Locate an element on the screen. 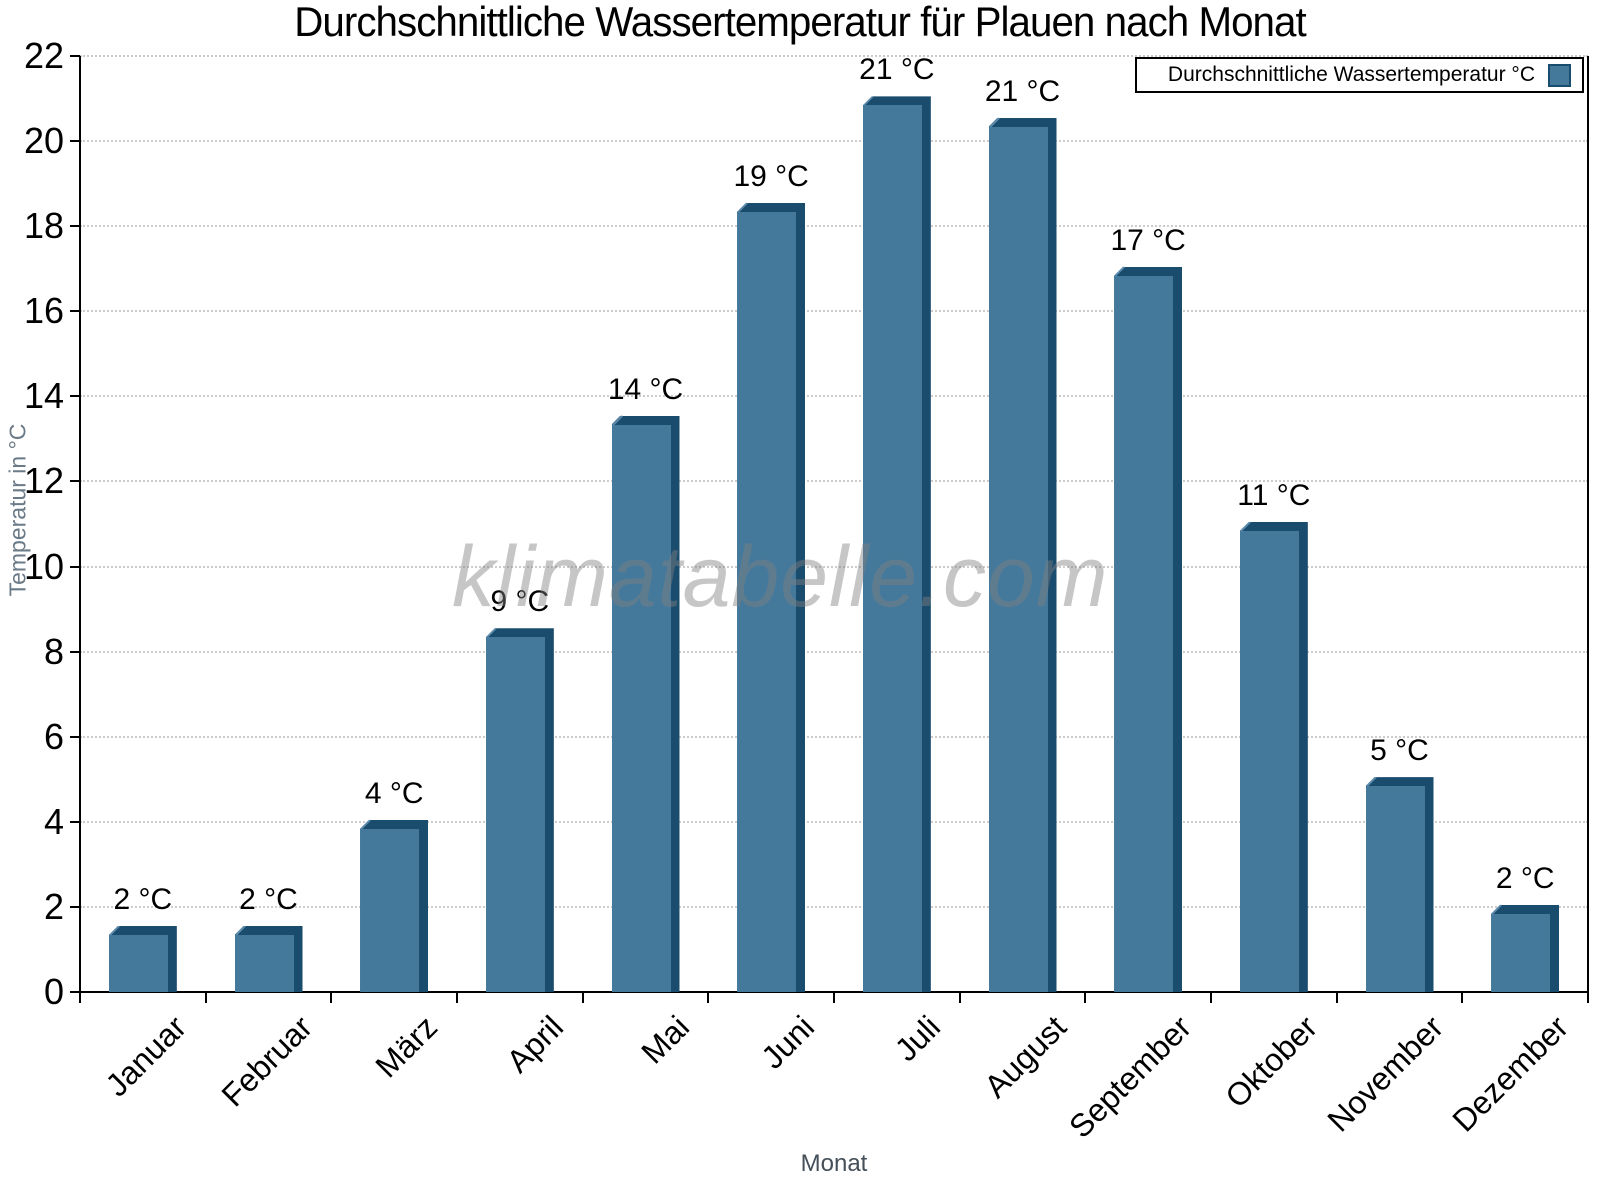 The image size is (1600, 1200). bar-value-label: 11 °C is located at coordinates (1274, 495).